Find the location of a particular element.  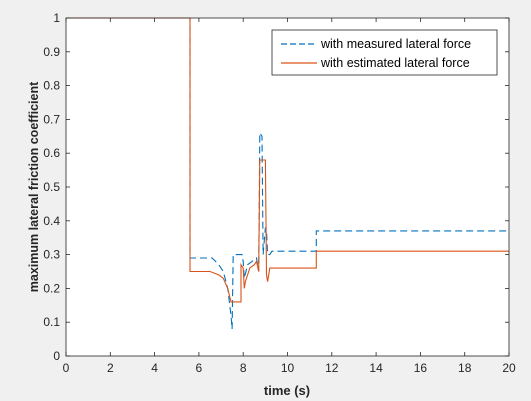

legend-label-measured: with measured lateral force is located at coordinates (395, 44).